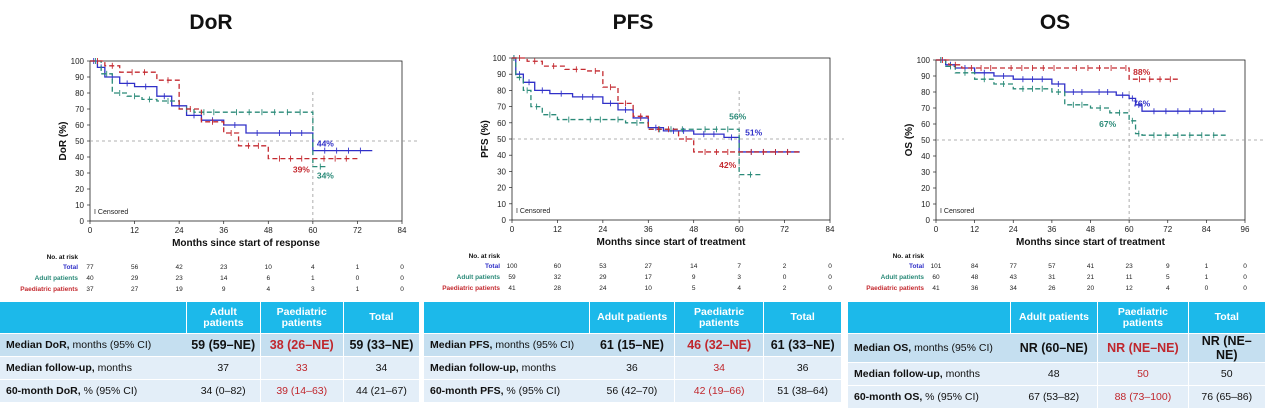  Describe the element at coordinates (223, 318) in the screenshot. I see `header-adult: Adult patients` at that location.